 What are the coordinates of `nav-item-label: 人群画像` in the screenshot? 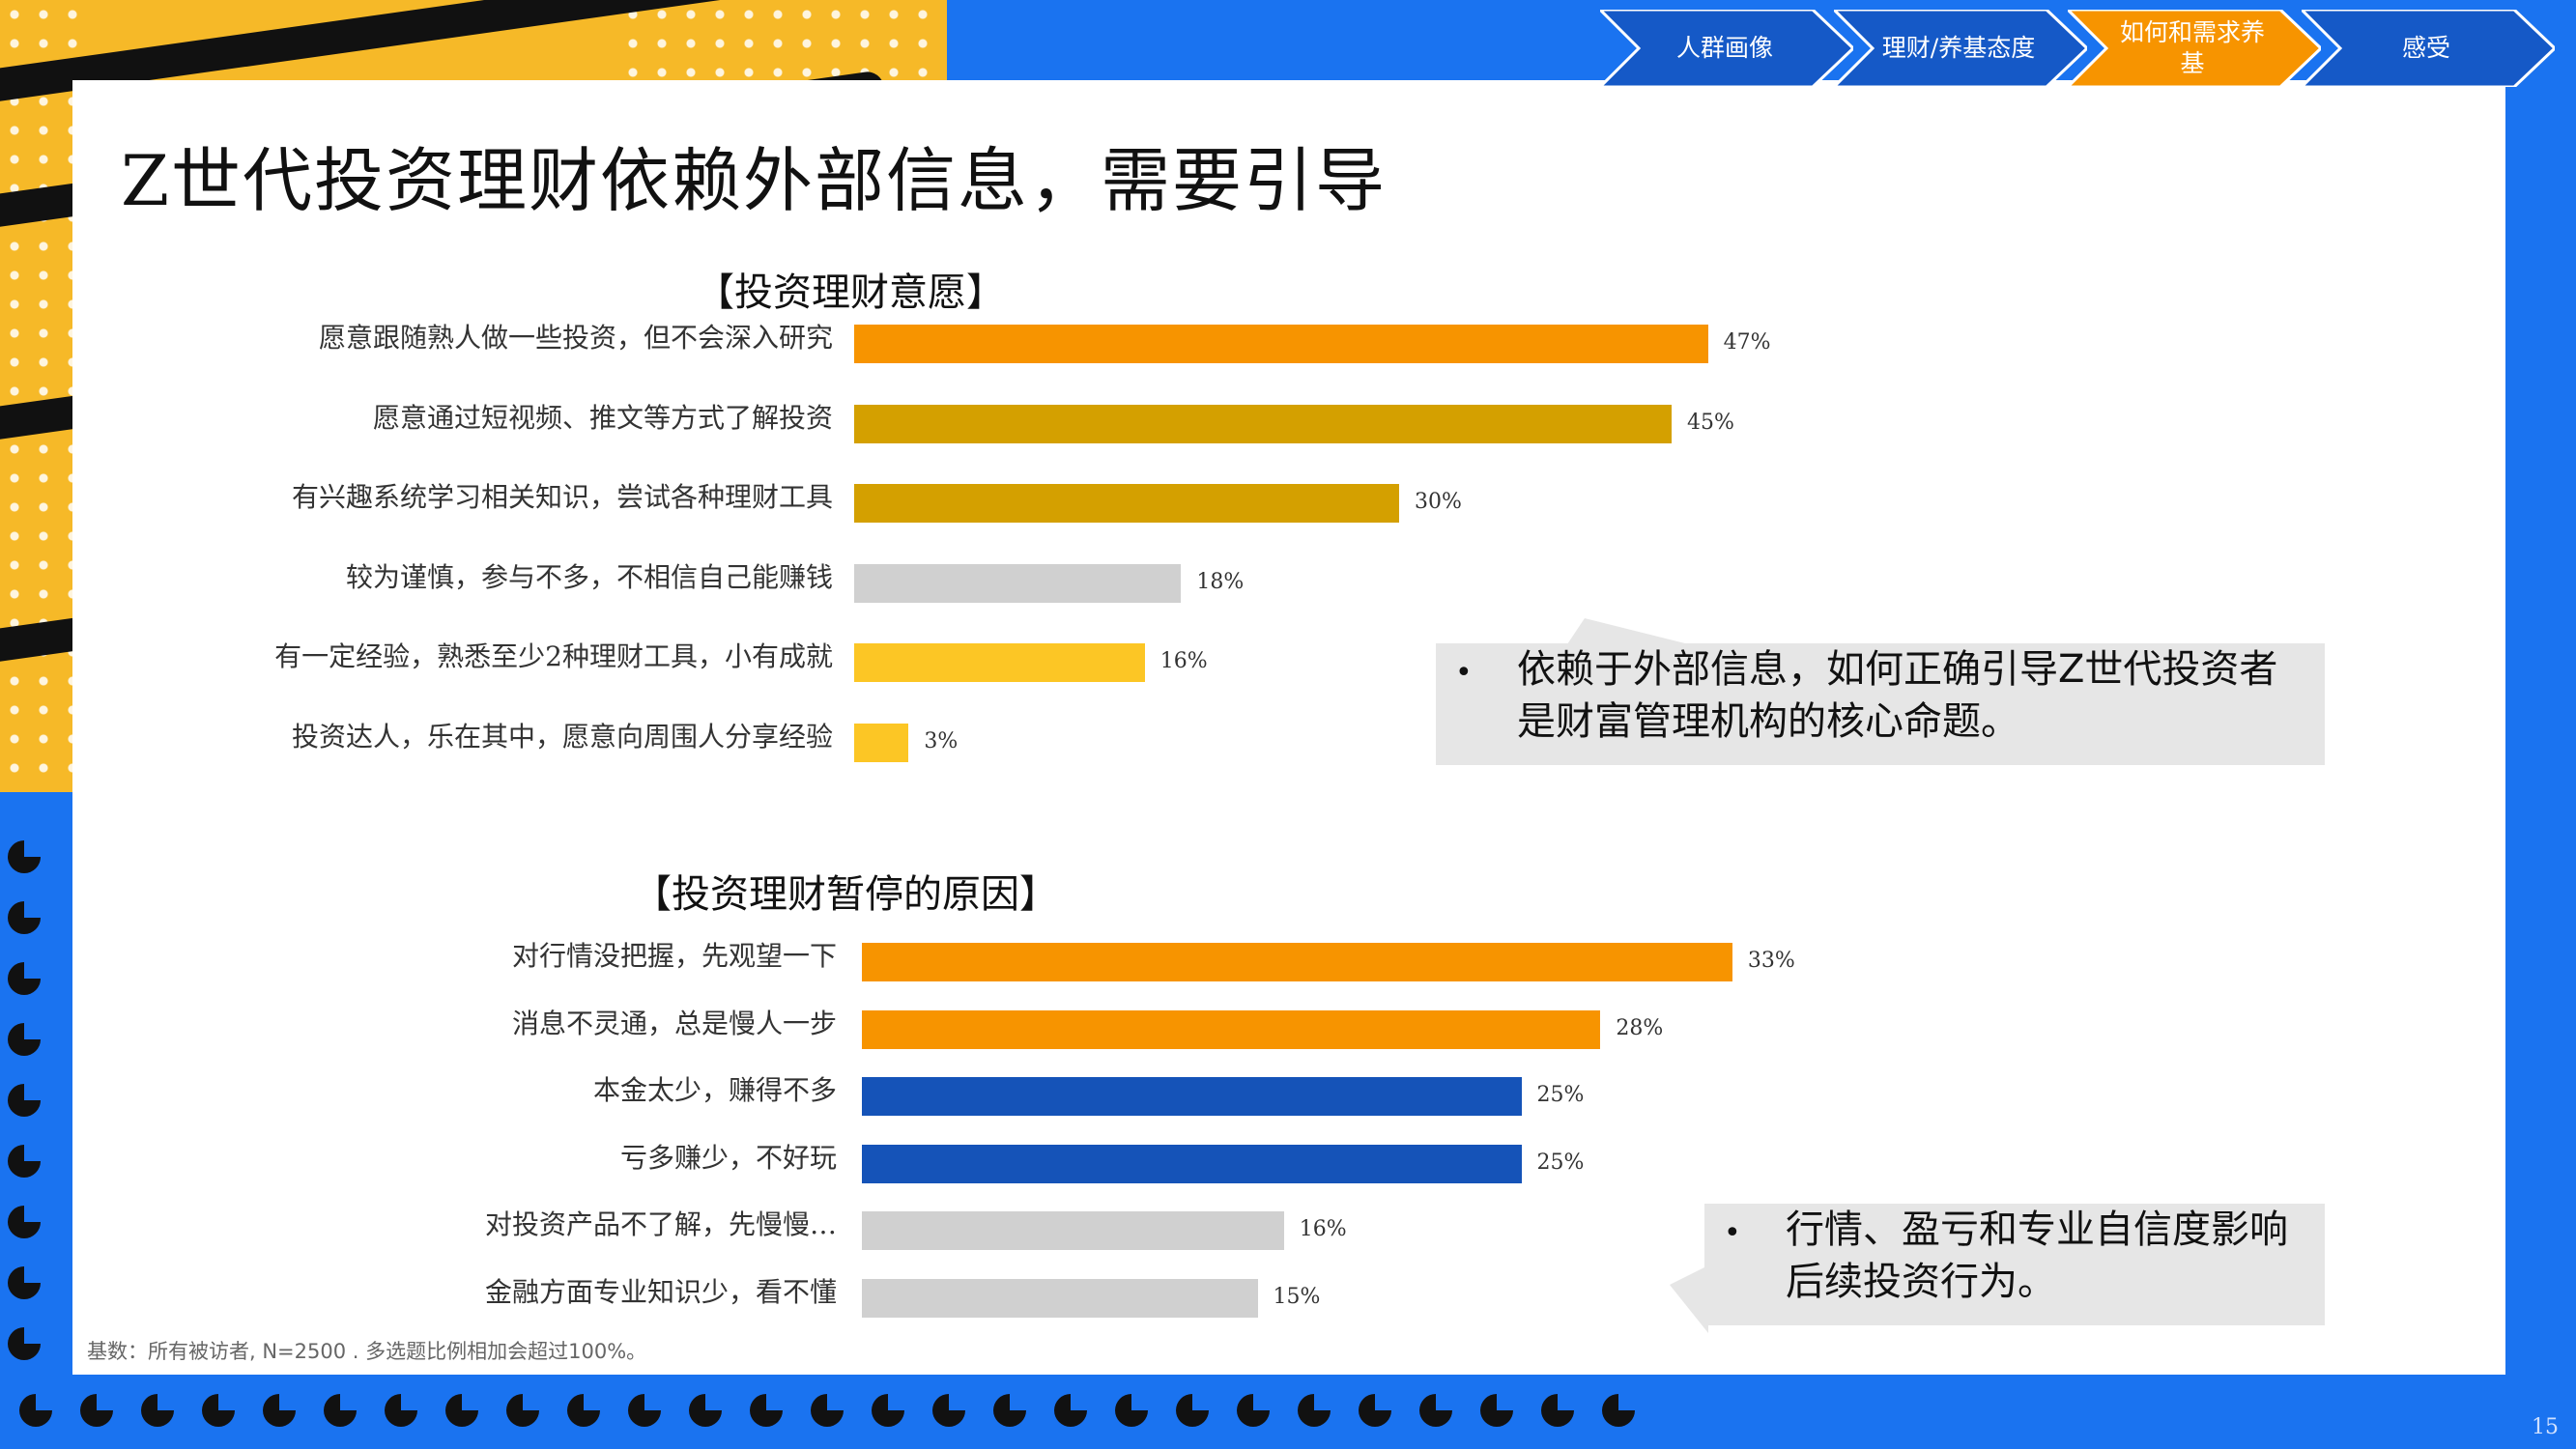 It's located at (1724, 48).